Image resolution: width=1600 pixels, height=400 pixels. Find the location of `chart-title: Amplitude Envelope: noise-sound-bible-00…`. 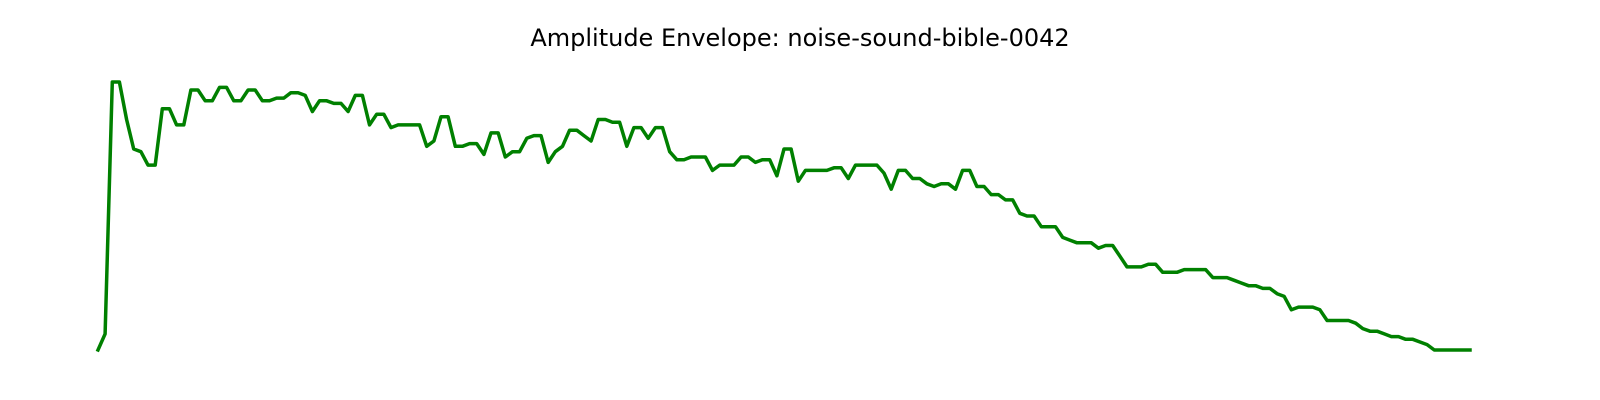

chart-title: Amplitude Envelope: noise-sound-bible-00… is located at coordinates (800, 38).